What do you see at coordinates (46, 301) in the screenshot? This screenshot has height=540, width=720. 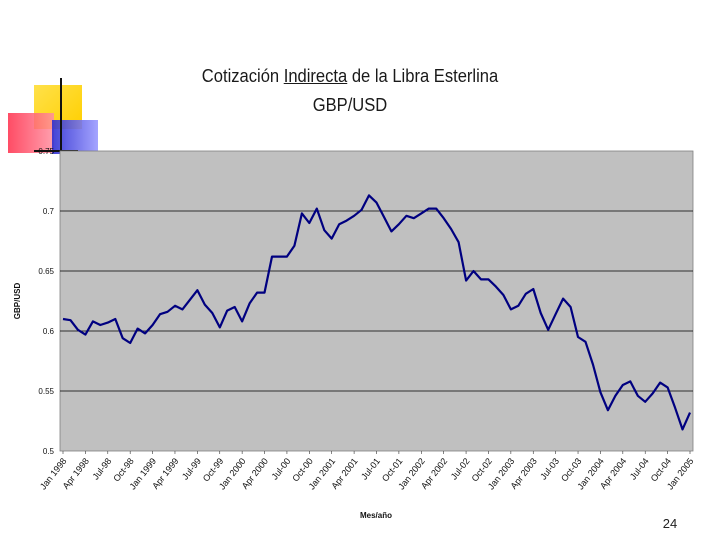 I see `y-axis-ticks: 0.5 0.55 0.6 0.65 0.7 0.75` at bounding box center [46, 301].